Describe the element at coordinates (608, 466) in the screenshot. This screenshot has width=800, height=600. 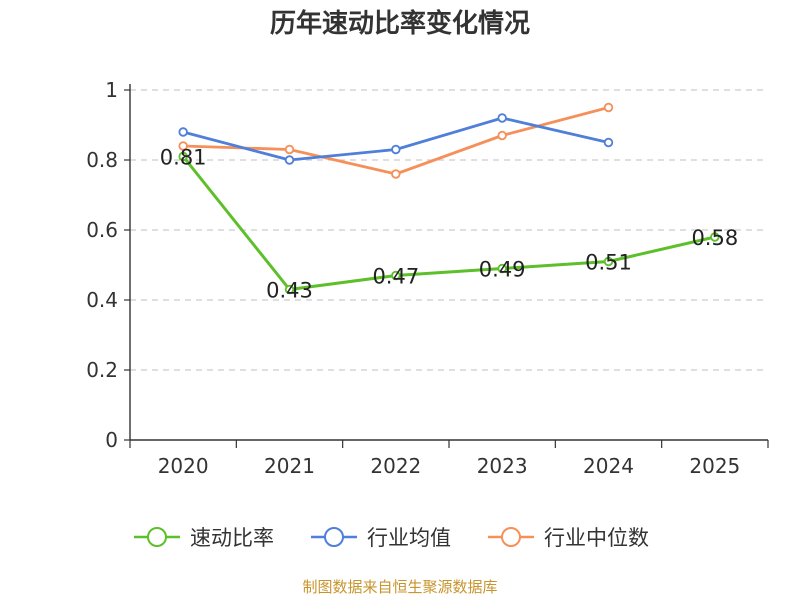
I see `x-tick-label: 2024` at that location.